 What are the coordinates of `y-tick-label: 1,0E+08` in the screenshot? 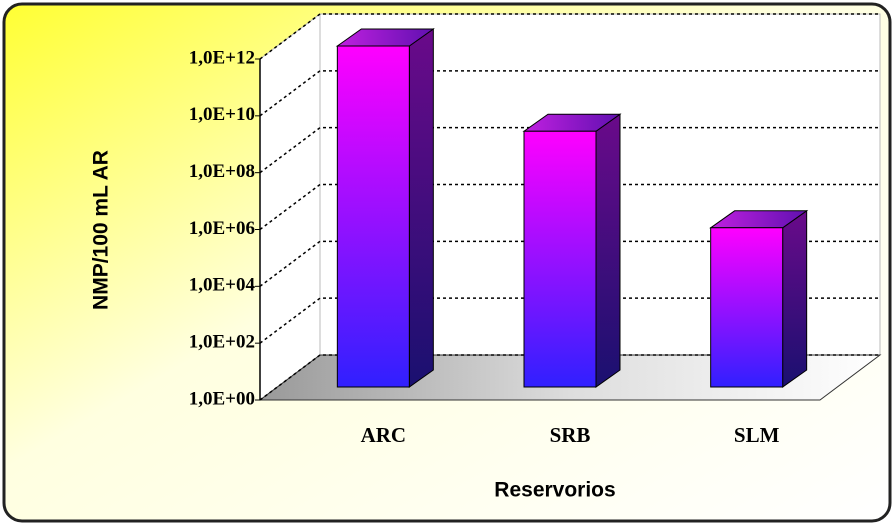 It's located at (222, 171).